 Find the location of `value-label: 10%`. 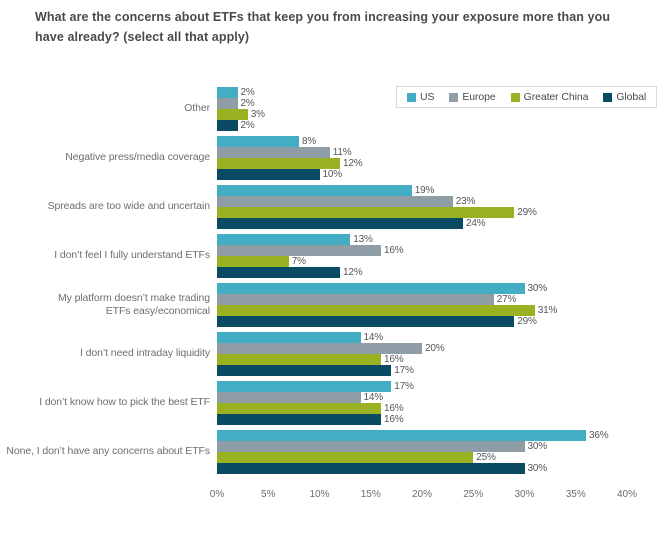

value-label: 10% is located at coordinates (332, 174).